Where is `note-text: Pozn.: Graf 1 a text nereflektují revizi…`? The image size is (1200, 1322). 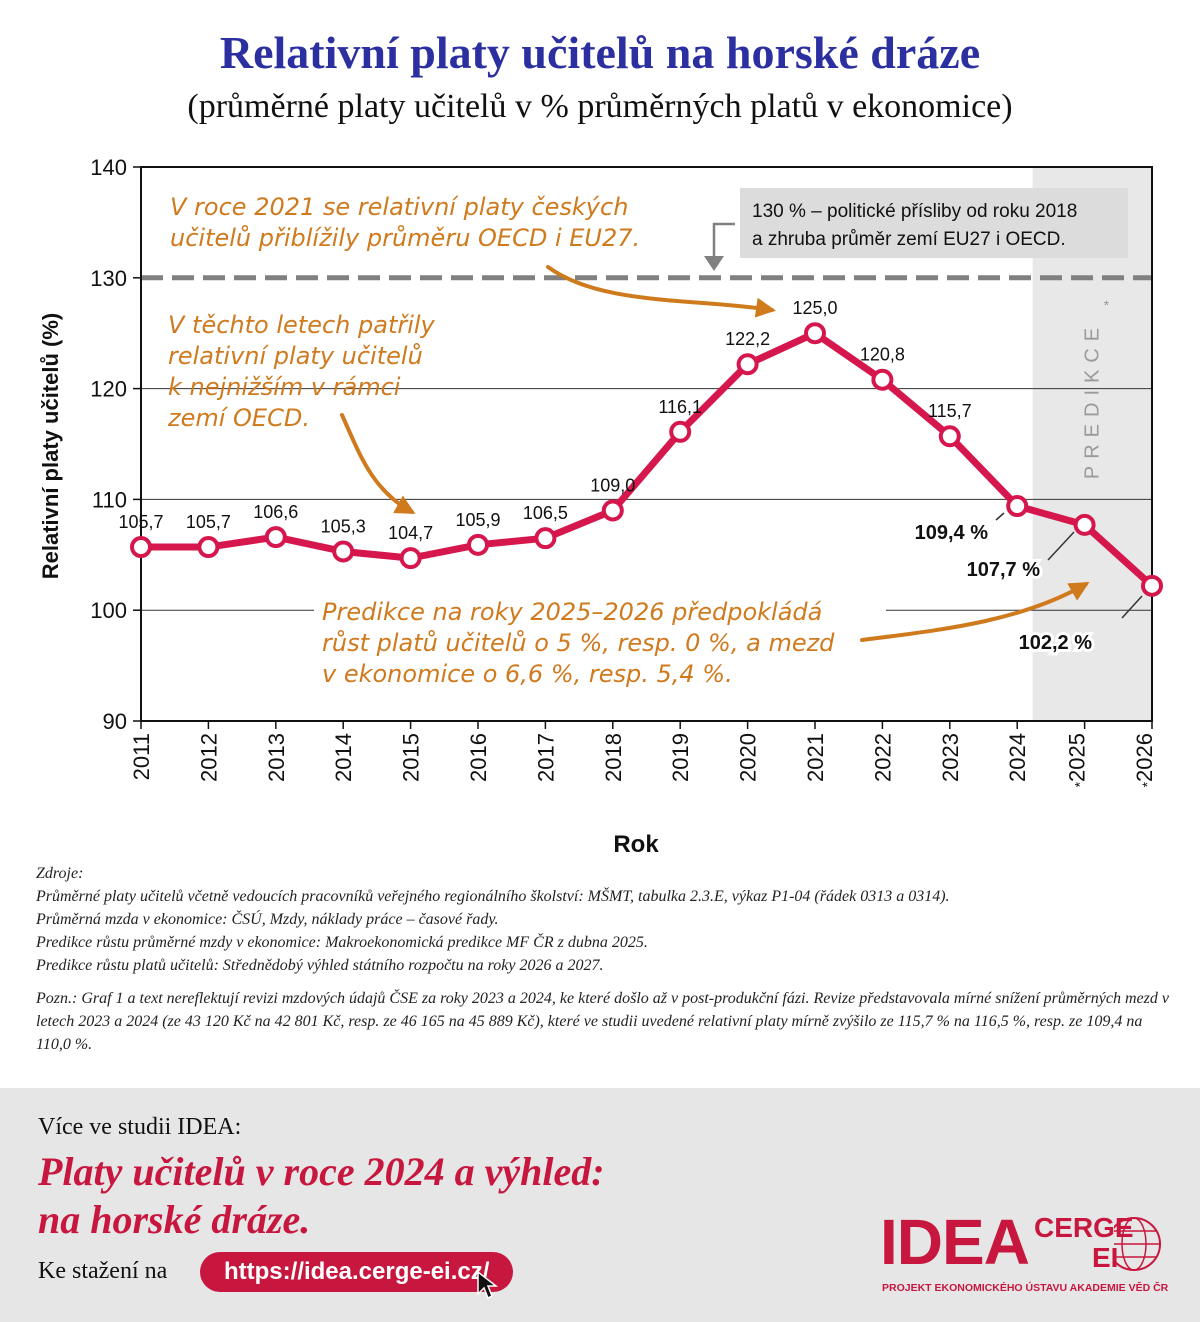 note-text: Pozn.: Graf 1 a text nereflektují revizi… is located at coordinates (602, 1021).